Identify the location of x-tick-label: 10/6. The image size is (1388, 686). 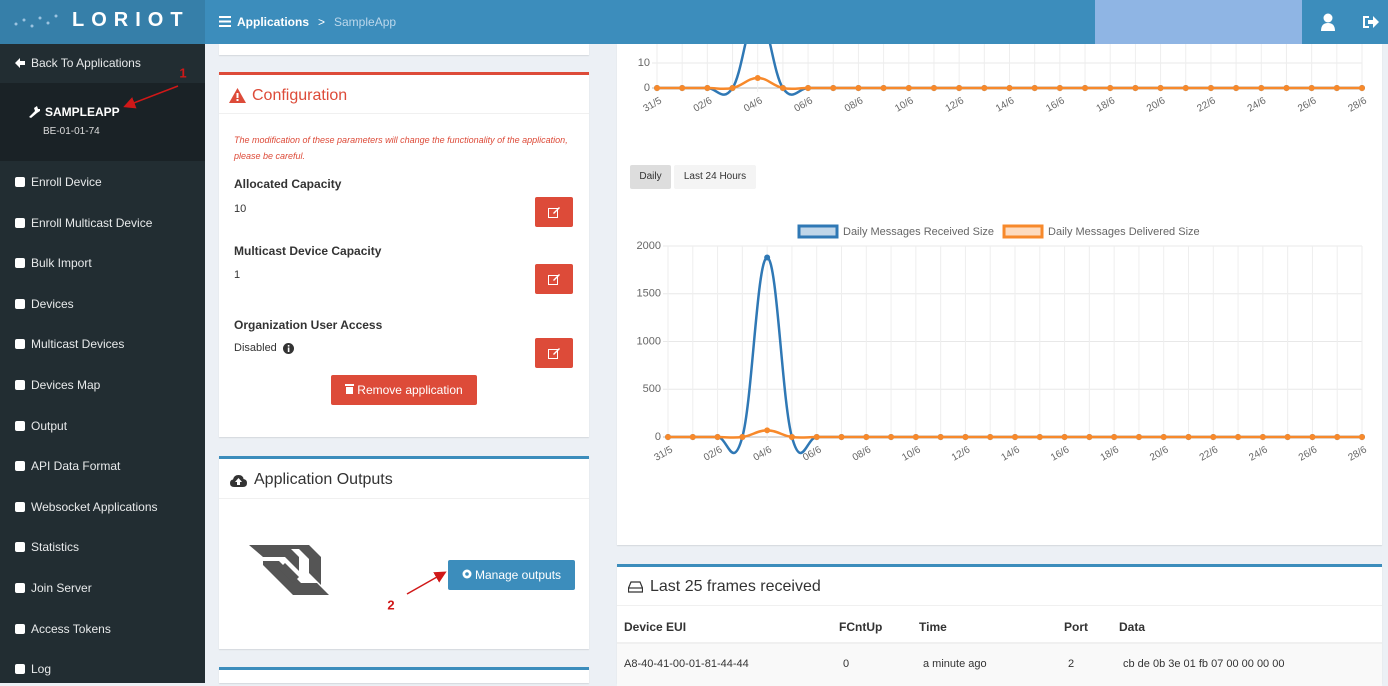
(911, 453).